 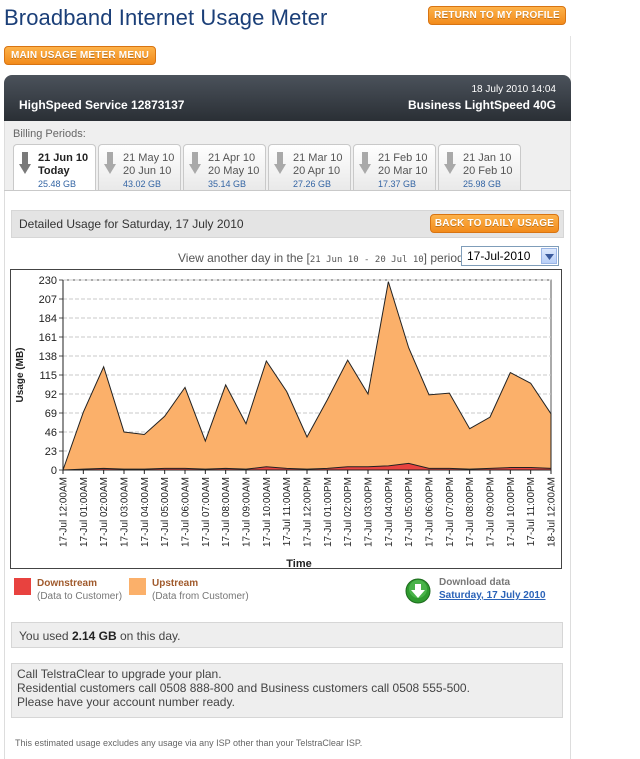 I want to click on period-end: 20 Feb 10, so click(x=488, y=171).